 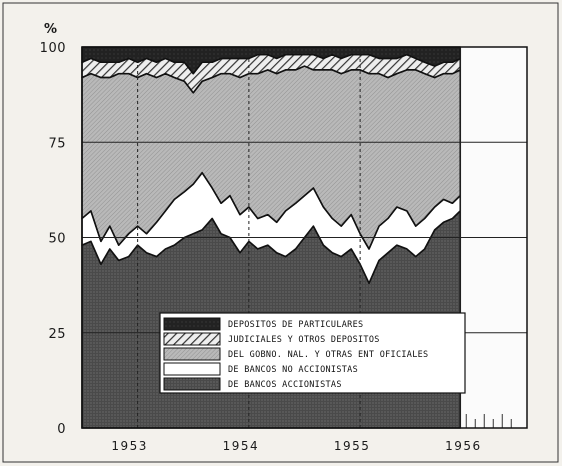 I want to click on y-tick-label: 100, so click(x=53, y=48).